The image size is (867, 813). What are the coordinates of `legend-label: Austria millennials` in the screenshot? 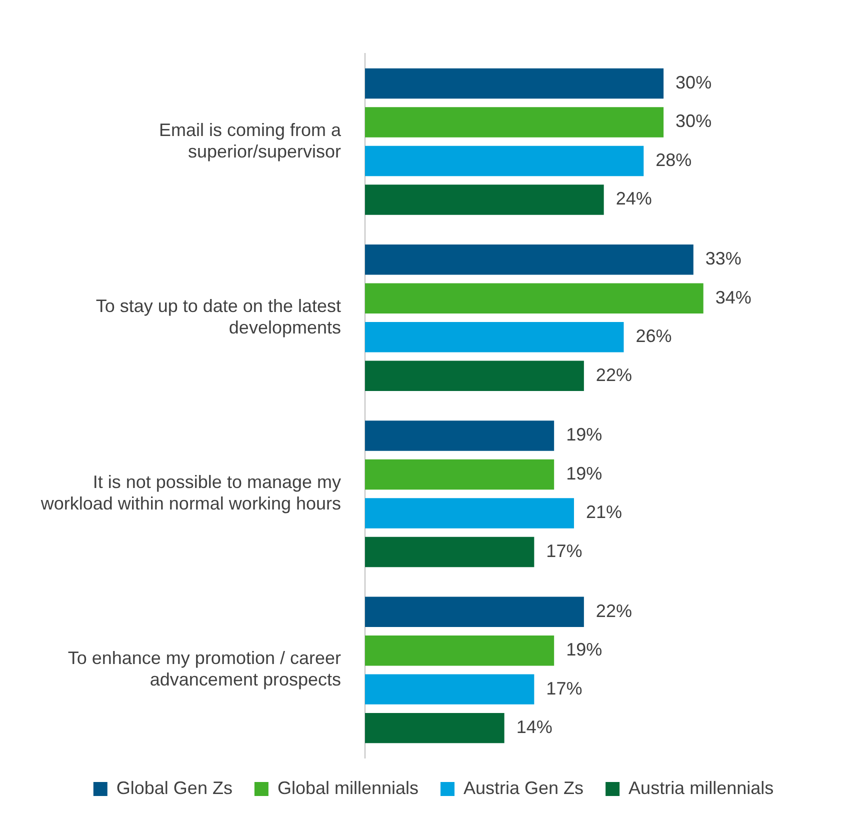 It's located at (701, 788).